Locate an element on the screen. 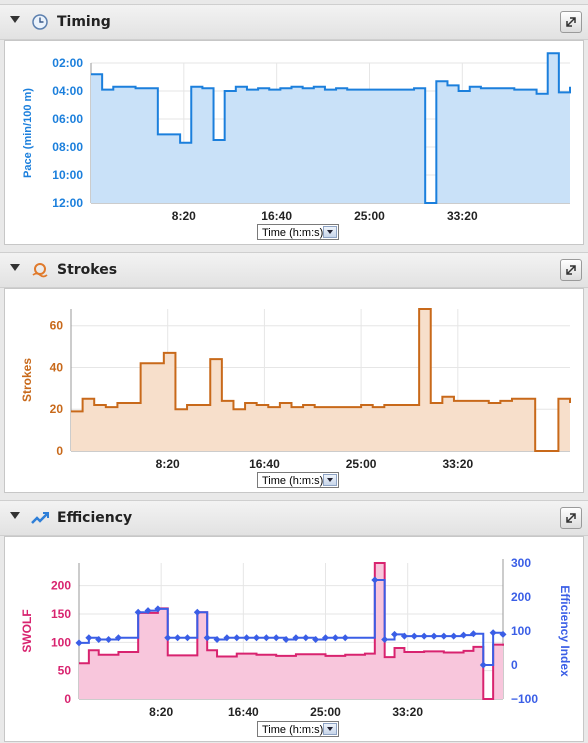 This screenshot has height=743, width=588. expand-strokes-button is located at coordinates (571, 270).